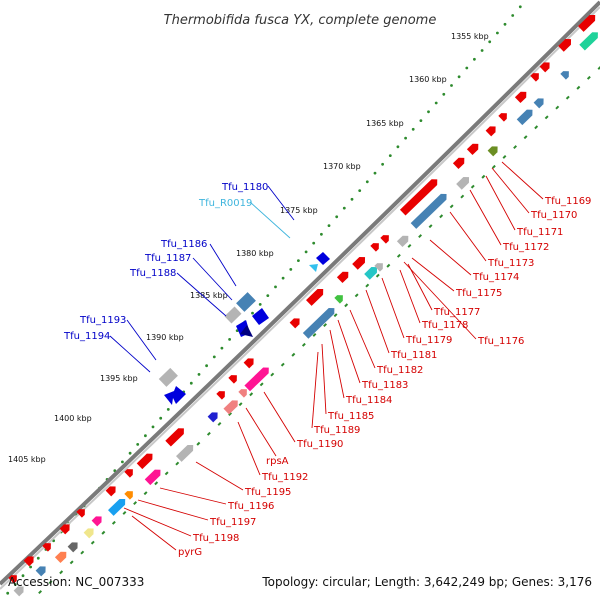  What do you see at coordinates (225, 203) in the screenshot?
I see `gene-label: Tfu_R0019` at bounding box center [225, 203].